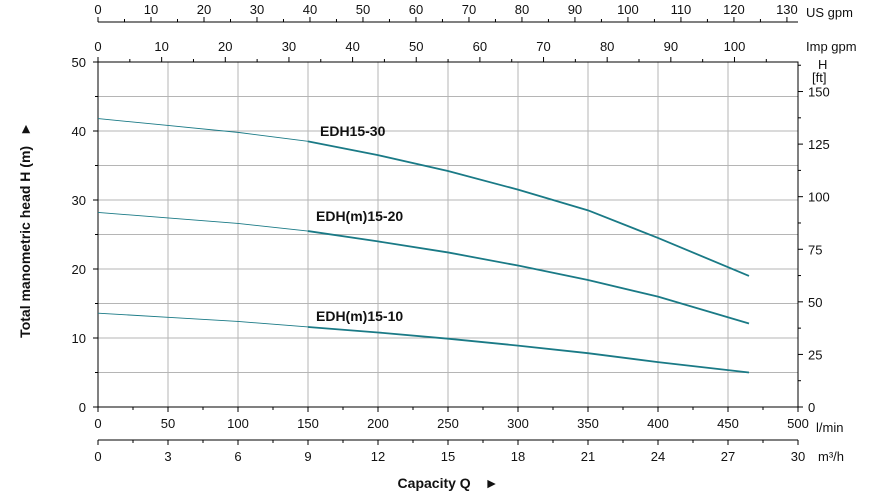 The image size is (888, 495). What do you see at coordinates (518, 423) in the screenshot?
I see `tick-label-lmin: 300` at bounding box center [518, 423].